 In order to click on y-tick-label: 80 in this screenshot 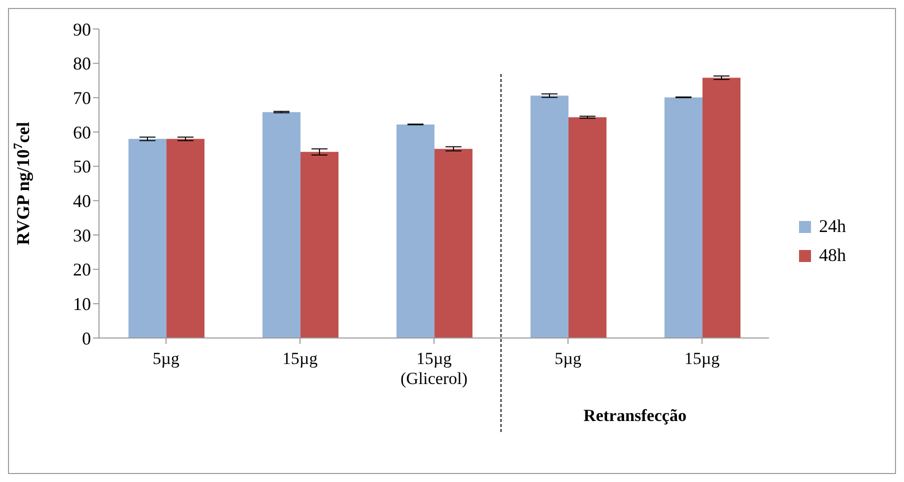, I will do `click(82, 64)`.